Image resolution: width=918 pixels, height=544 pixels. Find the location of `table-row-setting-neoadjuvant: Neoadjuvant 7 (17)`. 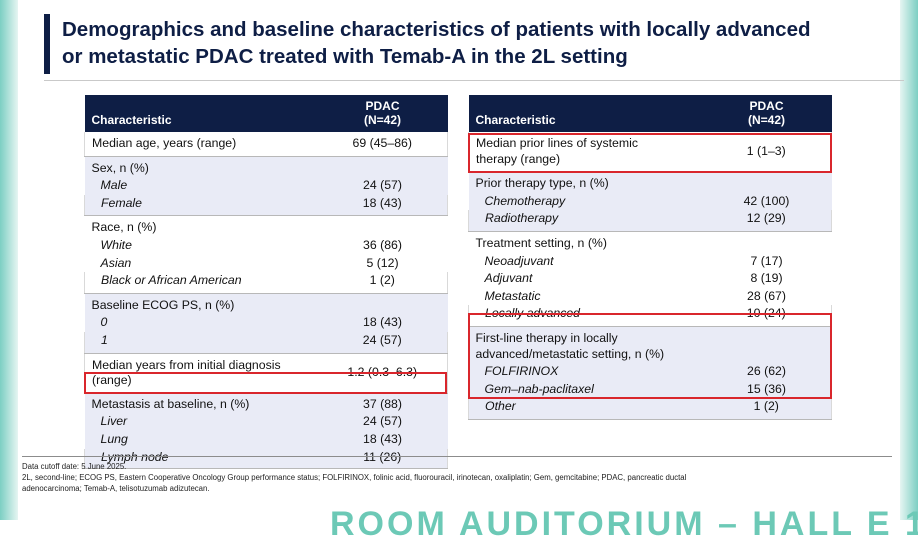

table-row-setting-neoadjuvant: Neoadjuvant 7 (17) is located at coordinates (650, 262).